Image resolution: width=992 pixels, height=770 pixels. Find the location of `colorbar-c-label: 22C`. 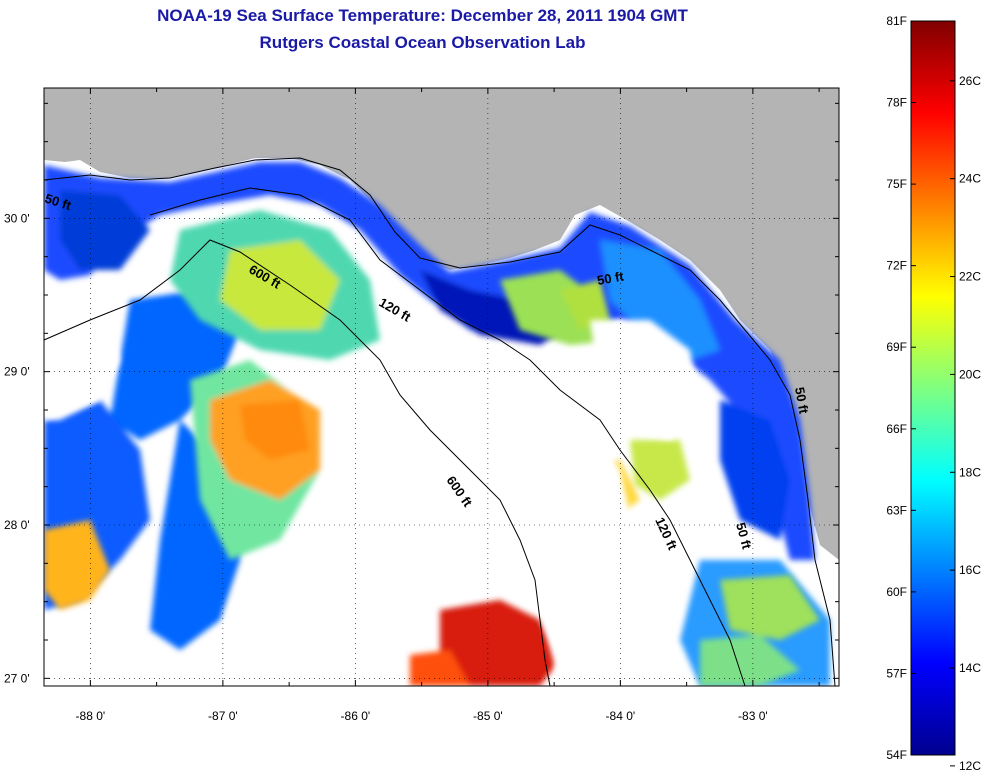

colorbar-c-label: 22C is located at coordinates (970, 277).